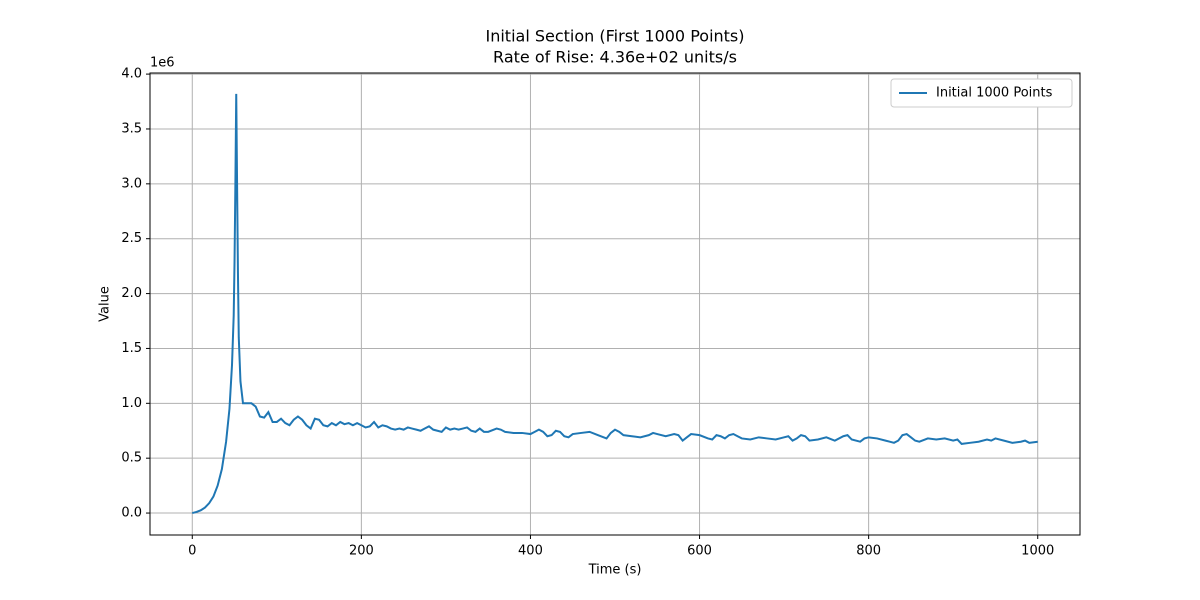 The width and height of the screenshot is (1200, 600). What do you see at coordinates (131, 513) in the screenshot?
I see `y-tick-label: 0.0` at bounding box center [131, 513].